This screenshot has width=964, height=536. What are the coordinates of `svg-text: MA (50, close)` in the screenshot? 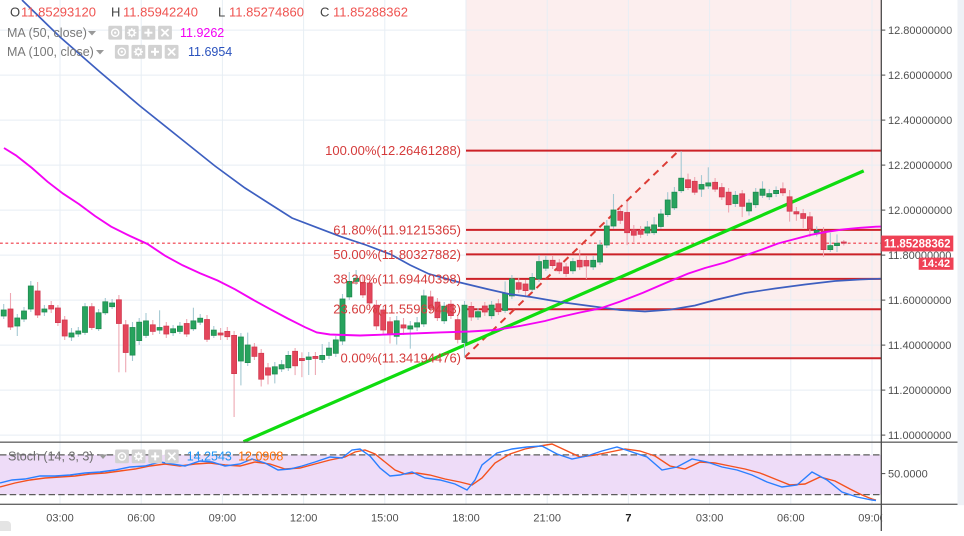 It's located at (47, 33).